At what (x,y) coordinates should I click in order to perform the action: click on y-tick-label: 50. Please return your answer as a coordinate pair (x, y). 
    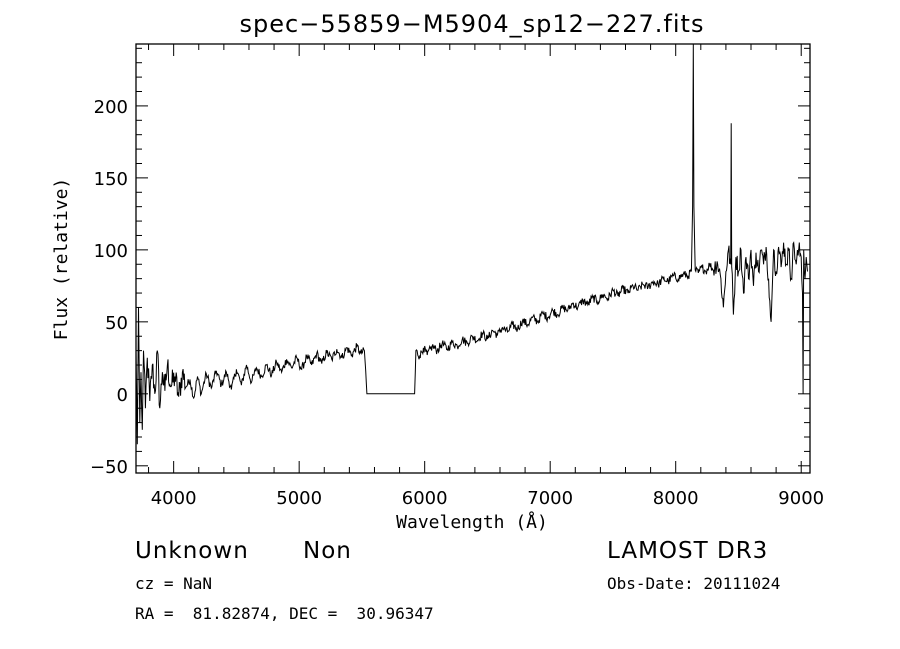
    Looking at the image, I should click on (116, 323).